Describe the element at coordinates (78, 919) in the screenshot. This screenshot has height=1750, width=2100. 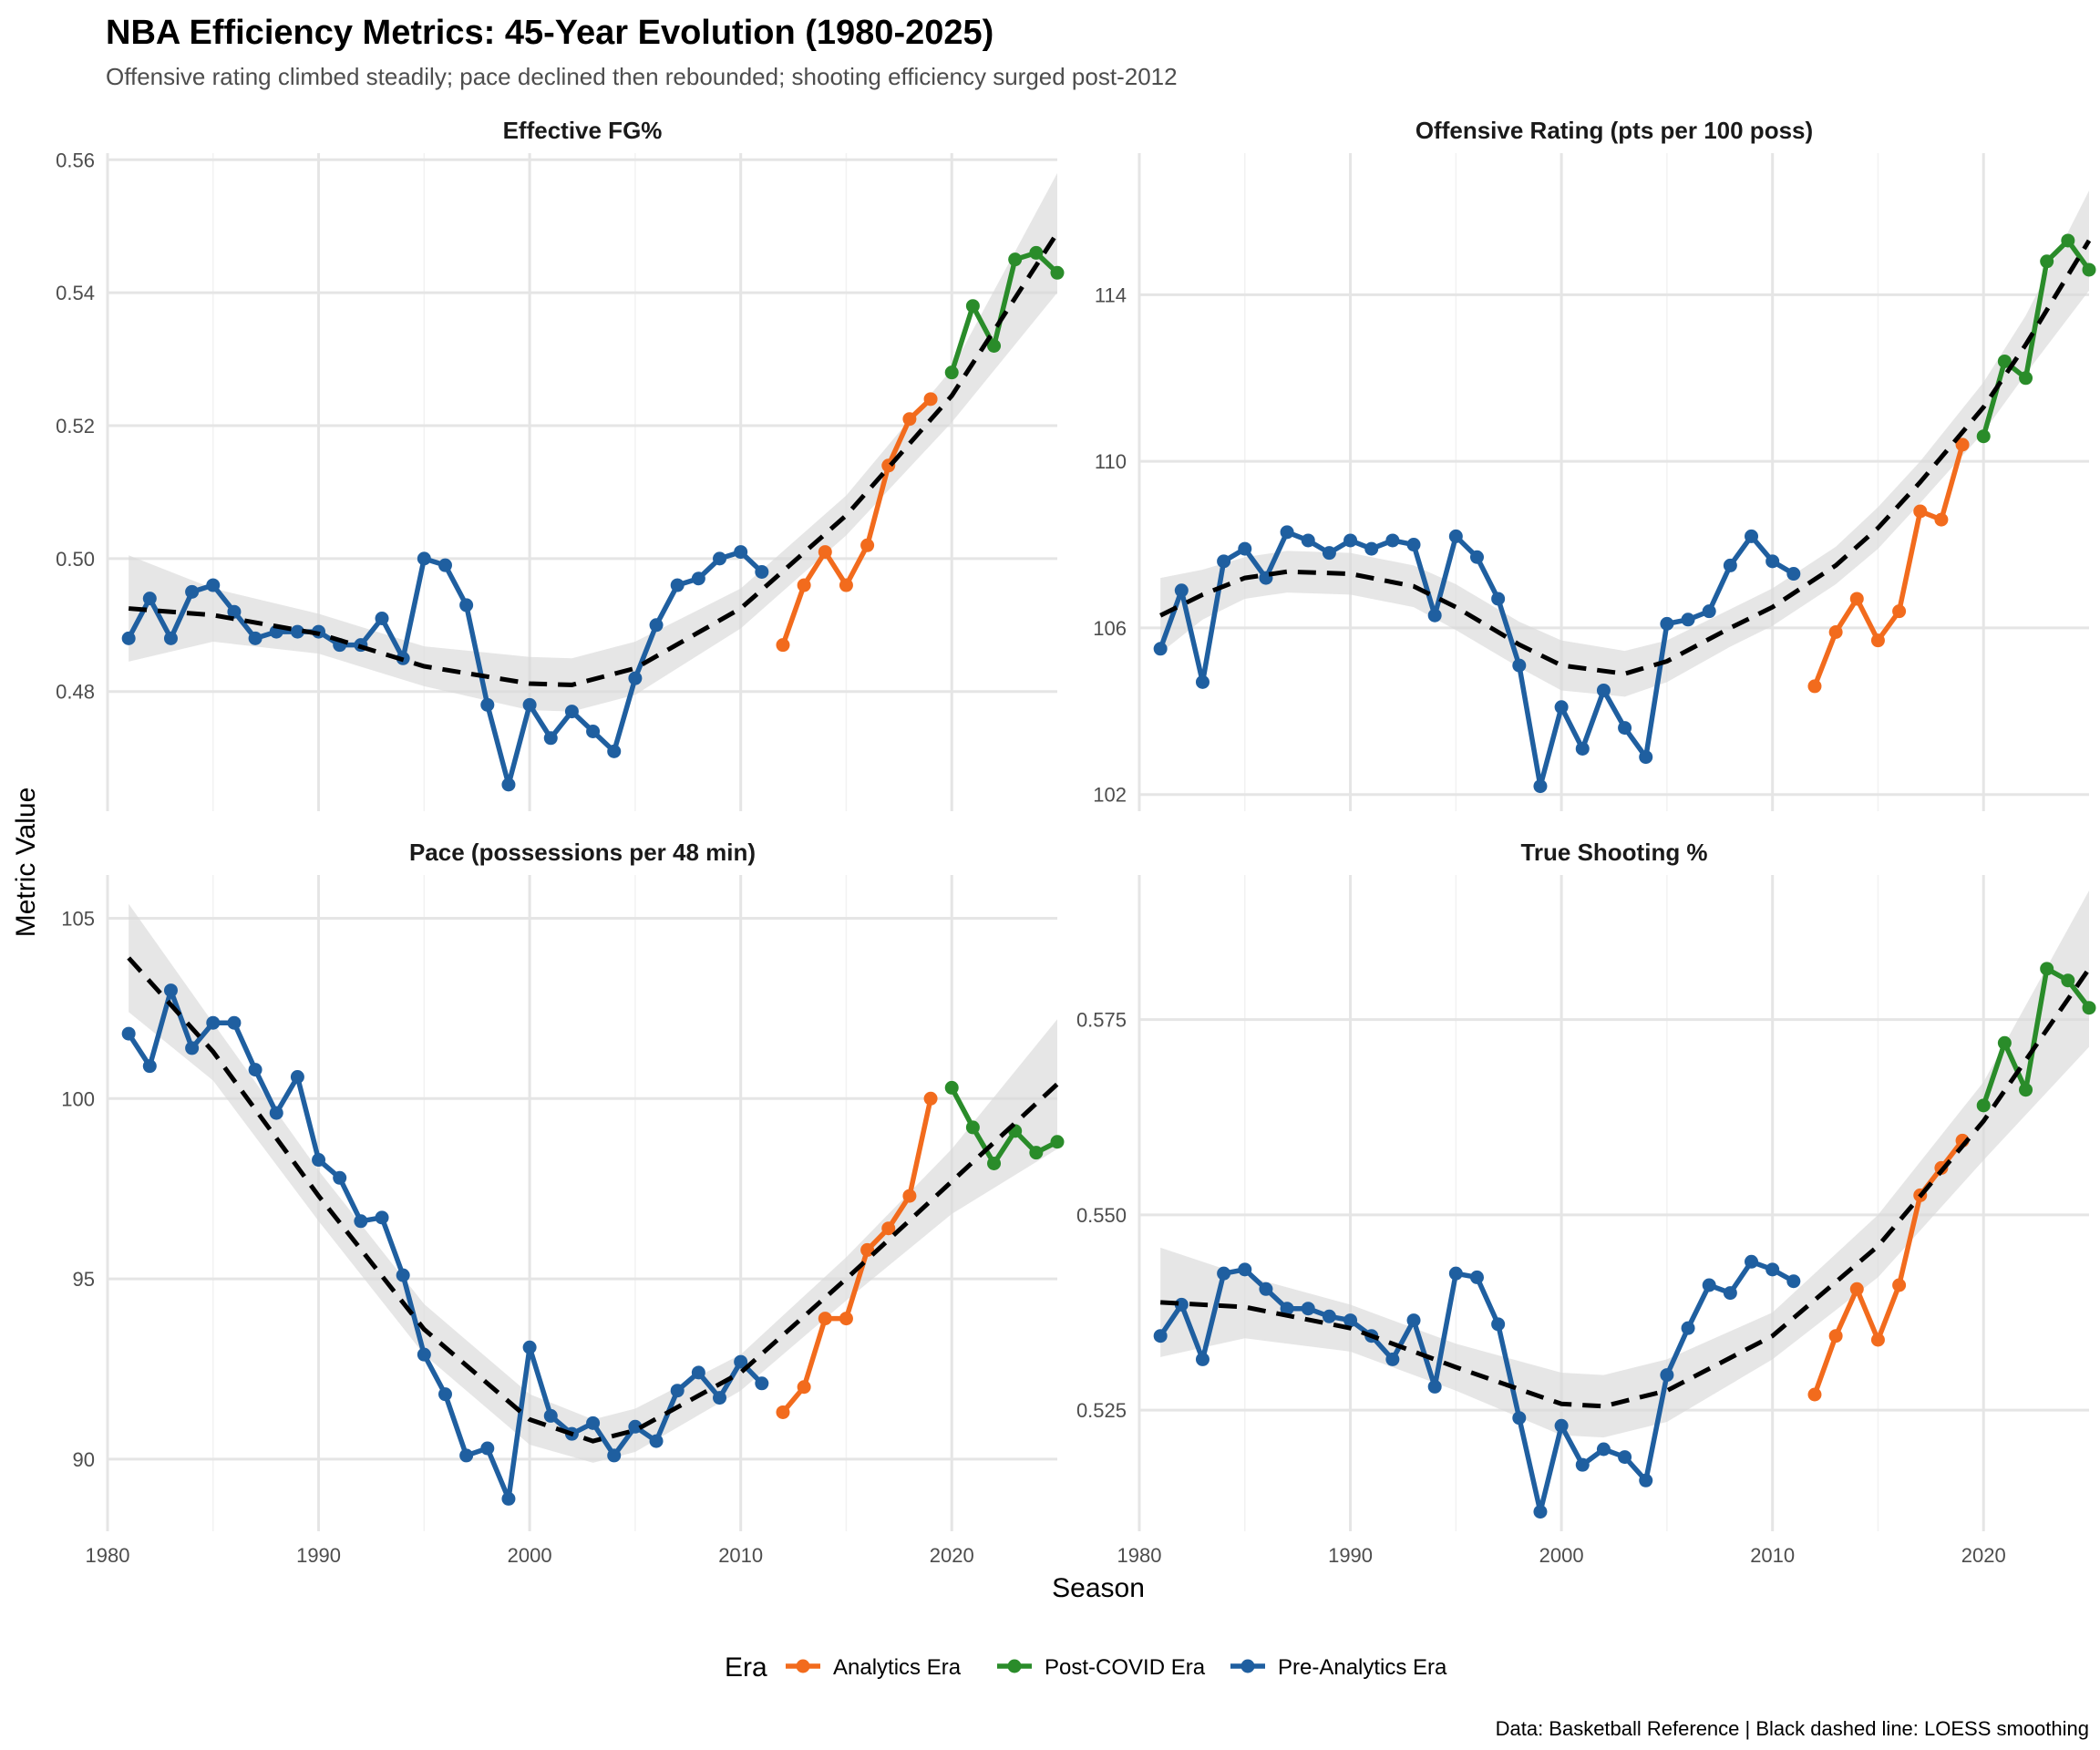
I see `y-tick-label: 105` at that location.